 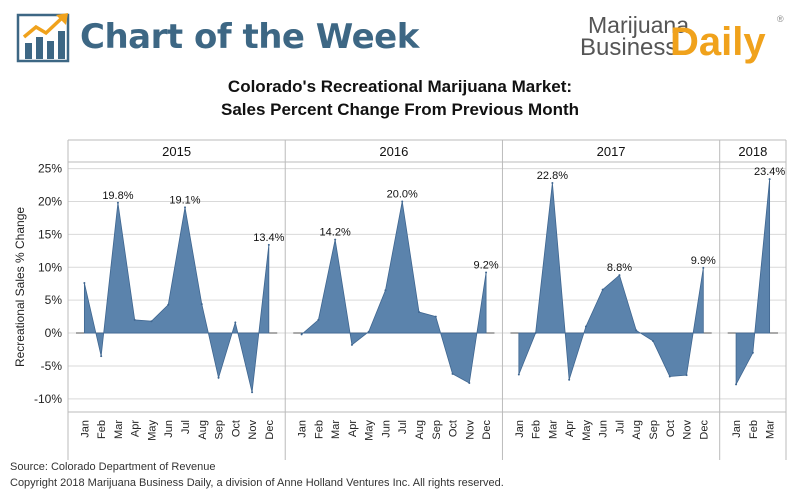 What do you see at coordinates (50, 201) in the screenshot?
I see `y-tick-label: 20%` at bounding box center [50, 201].